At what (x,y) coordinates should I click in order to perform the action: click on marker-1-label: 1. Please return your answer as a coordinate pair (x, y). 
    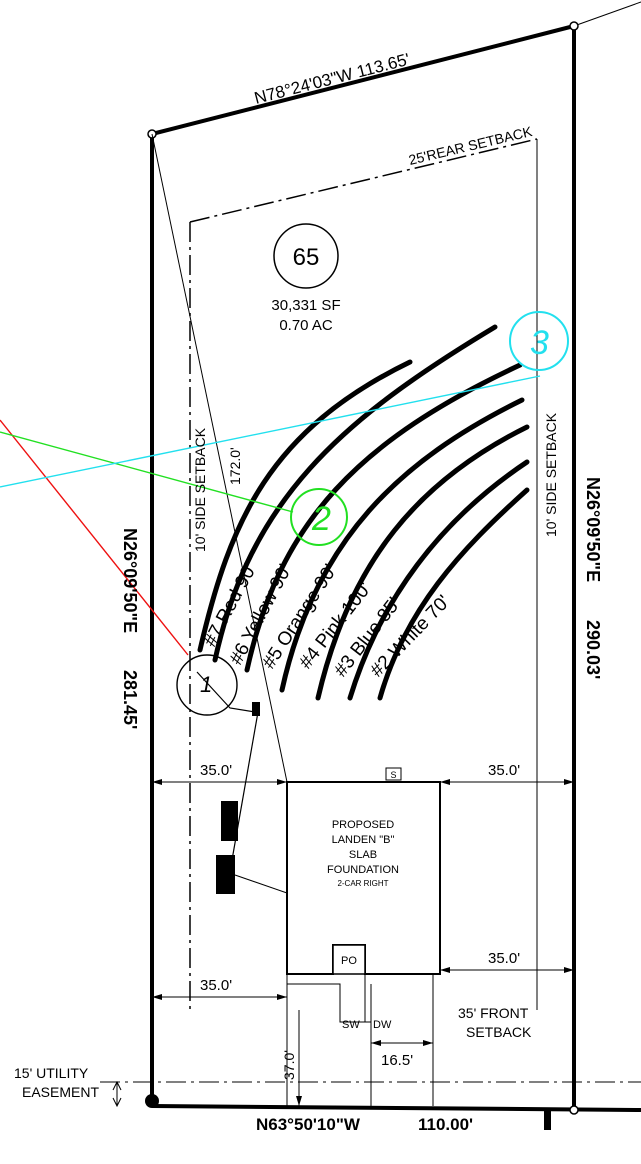
    Looking at the image, I should click on (206, 684).